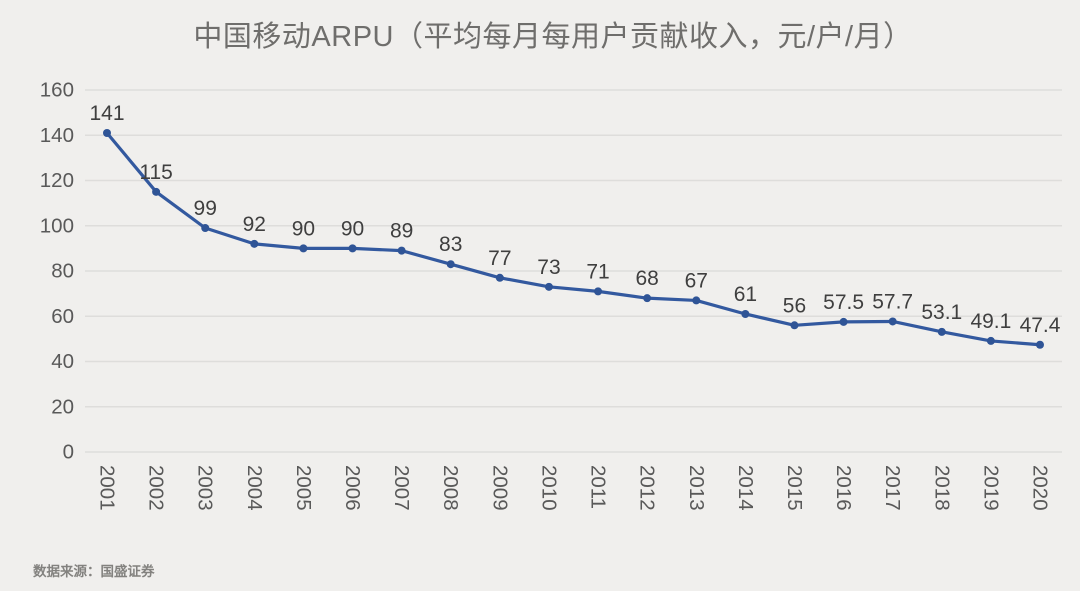 This screenshot has width=1080, height=591. I want to click on data-point-2003, so click(205, 228).